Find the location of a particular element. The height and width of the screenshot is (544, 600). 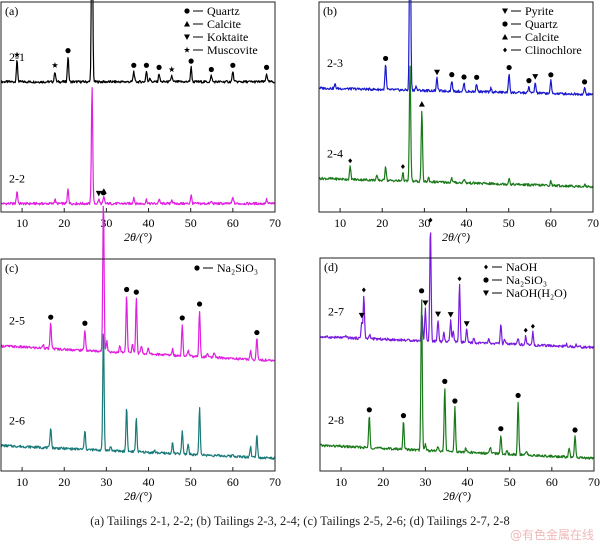

series-label-2-6: 2-6 is located at coordinates (17, 420).